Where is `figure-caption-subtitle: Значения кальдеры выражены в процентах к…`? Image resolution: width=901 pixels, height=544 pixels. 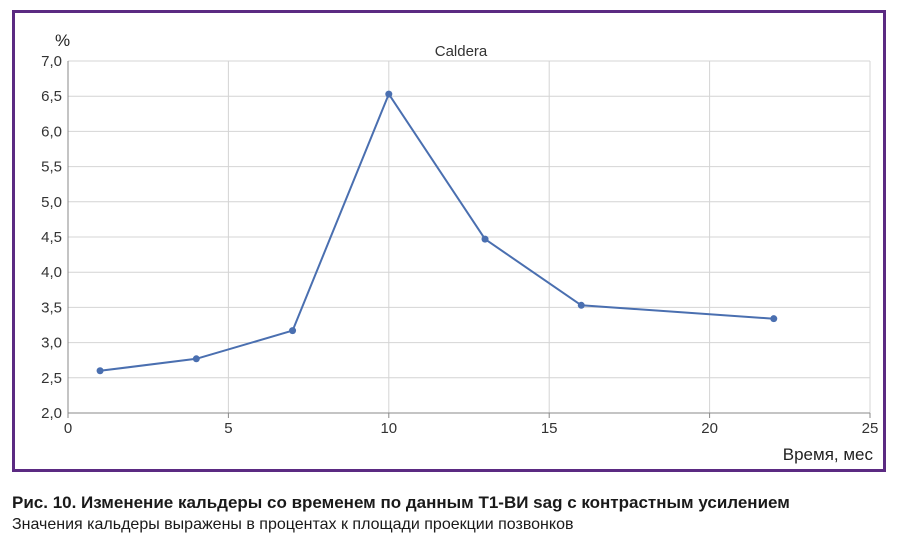 figure-caption-subtitle: Значения кальдеры выражены в процентах к… is located at coordinates (293, 524).